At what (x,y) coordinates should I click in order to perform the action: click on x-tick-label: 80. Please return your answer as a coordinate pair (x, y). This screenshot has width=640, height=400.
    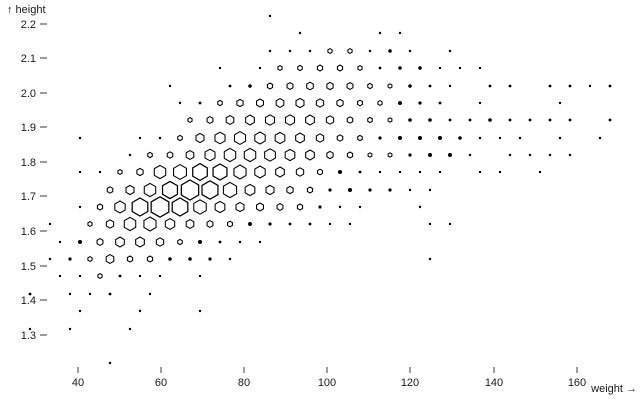
    Looking at the image, I should click on (244, 383).